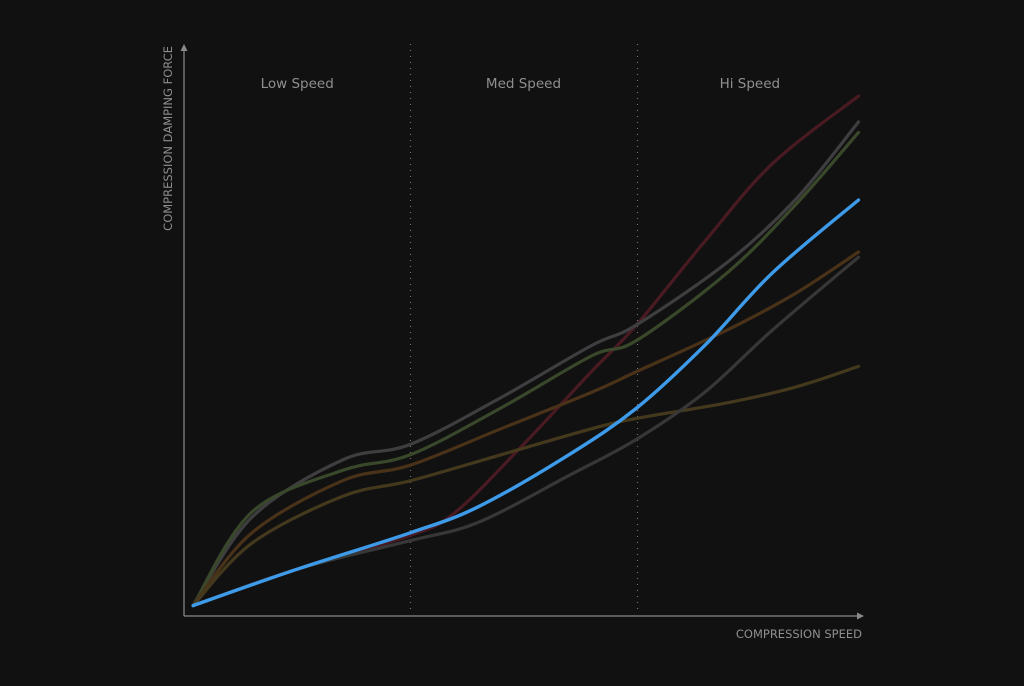 This screenshot has height=686, width=1024. What do you see at coordinates (750, 84) in the screenshot?
I see `region-label: Hi Speed` at bounding box center [750, 84].